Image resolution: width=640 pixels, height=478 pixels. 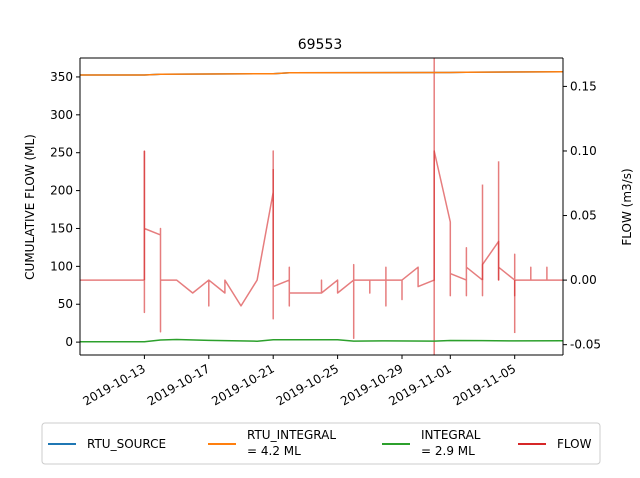 I want to click on y-axis-left-label: CUMULATIVE FLOW (ML), so click(x=30, y=207).